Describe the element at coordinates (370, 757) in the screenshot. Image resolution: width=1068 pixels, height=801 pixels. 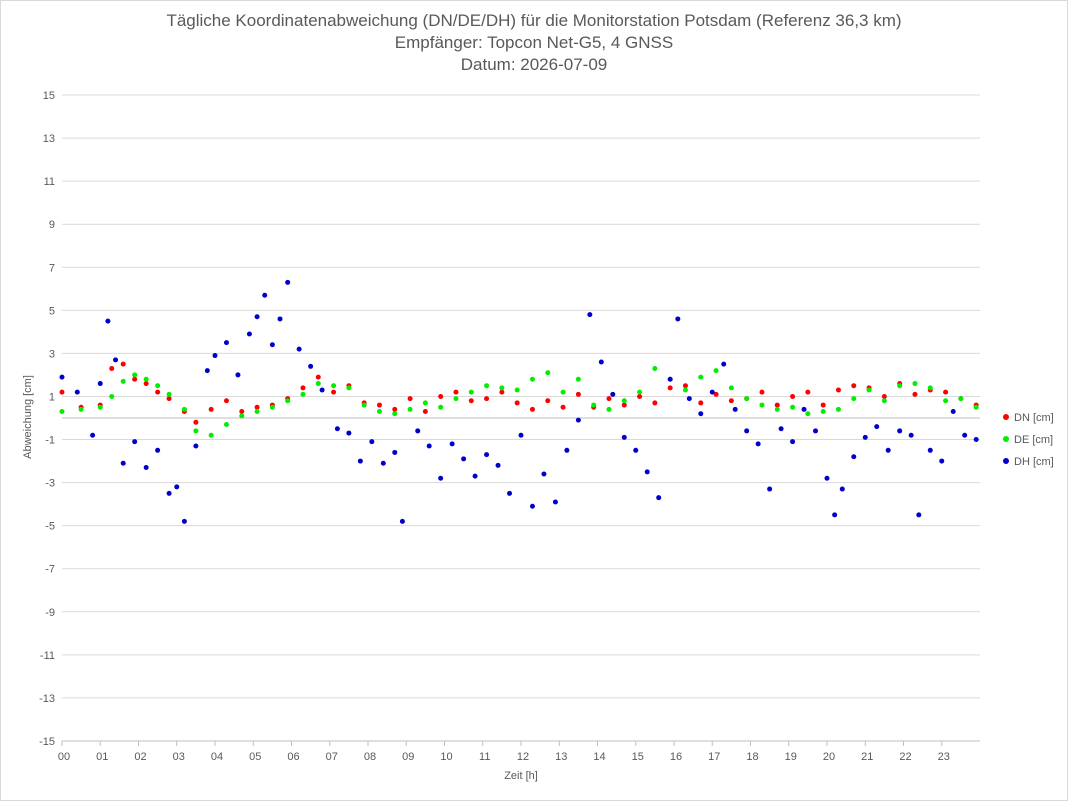
I see `x-tick-label: 08` at that location.